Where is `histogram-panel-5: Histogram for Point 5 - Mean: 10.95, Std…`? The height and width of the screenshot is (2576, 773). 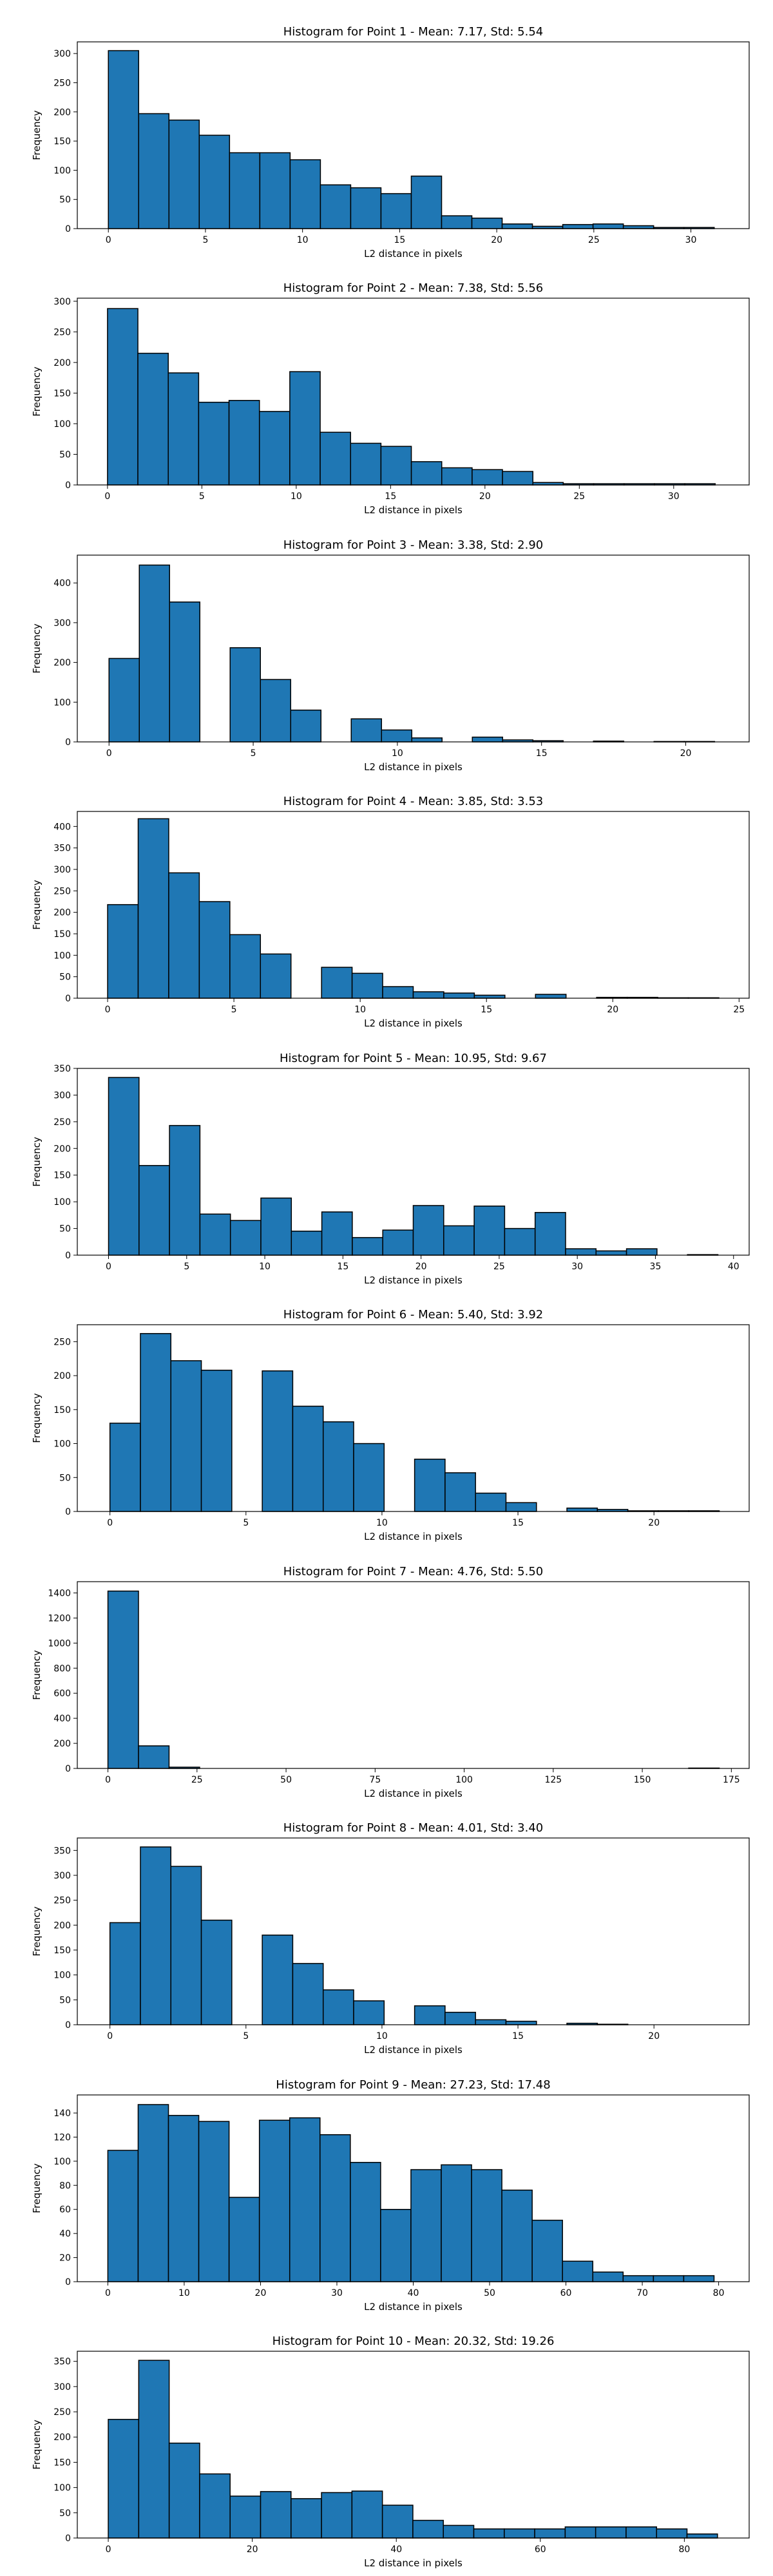 histogram-panel-5: Histogram for Point 5 - Mean: 10.95, Std… is located at coordinates (390, 1169).